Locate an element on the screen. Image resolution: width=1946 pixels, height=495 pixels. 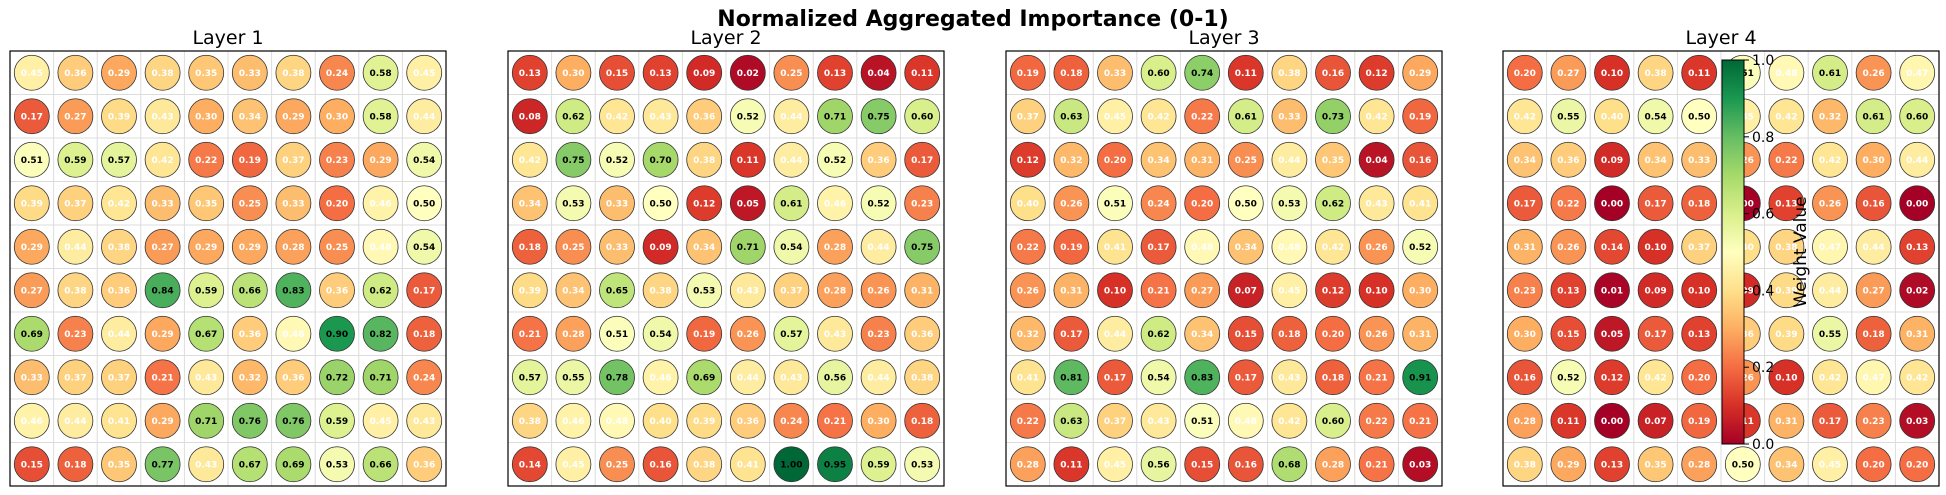
cell-value-label: 0.52 is located at coordinates (748, 118).